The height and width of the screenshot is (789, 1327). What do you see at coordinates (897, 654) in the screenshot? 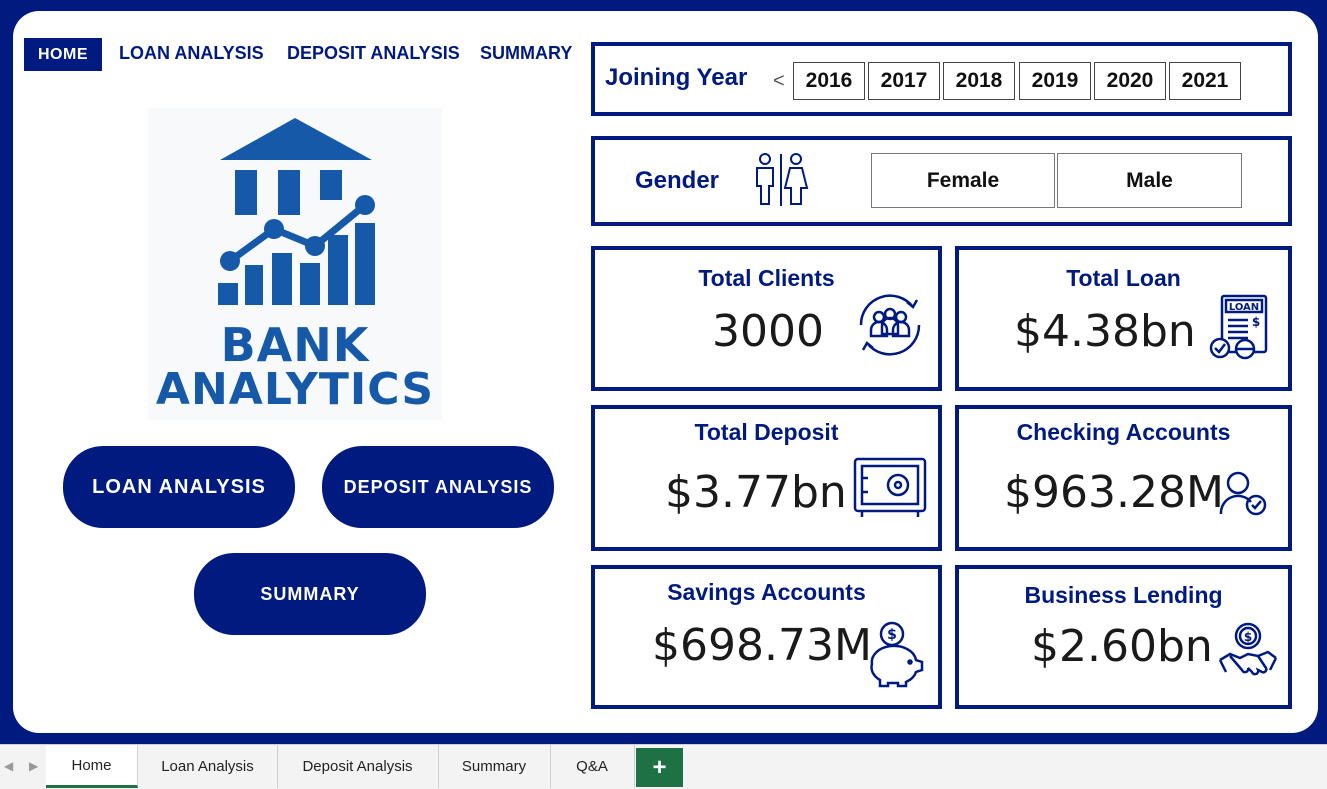
I see `piggy-bank-icon: $` at bounding box center [897, 654].